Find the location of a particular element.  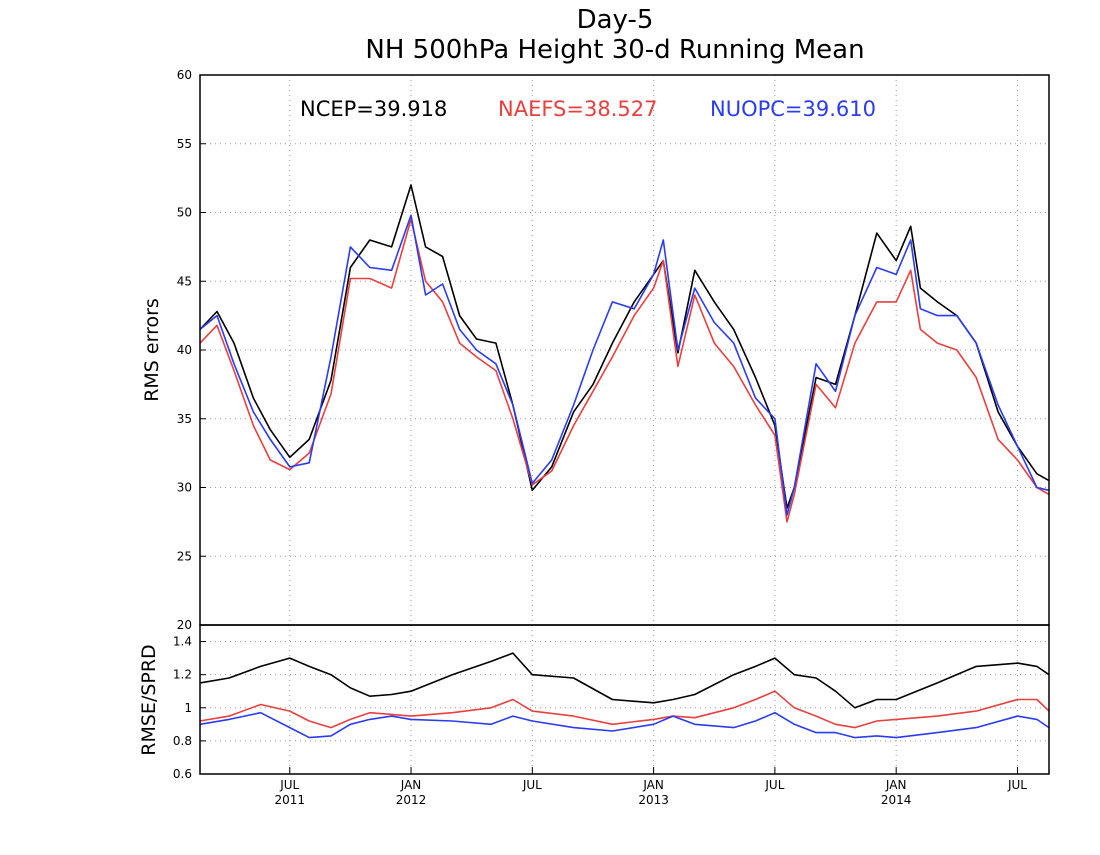

bottom-plot-frame is located at coordinates (624, 699).